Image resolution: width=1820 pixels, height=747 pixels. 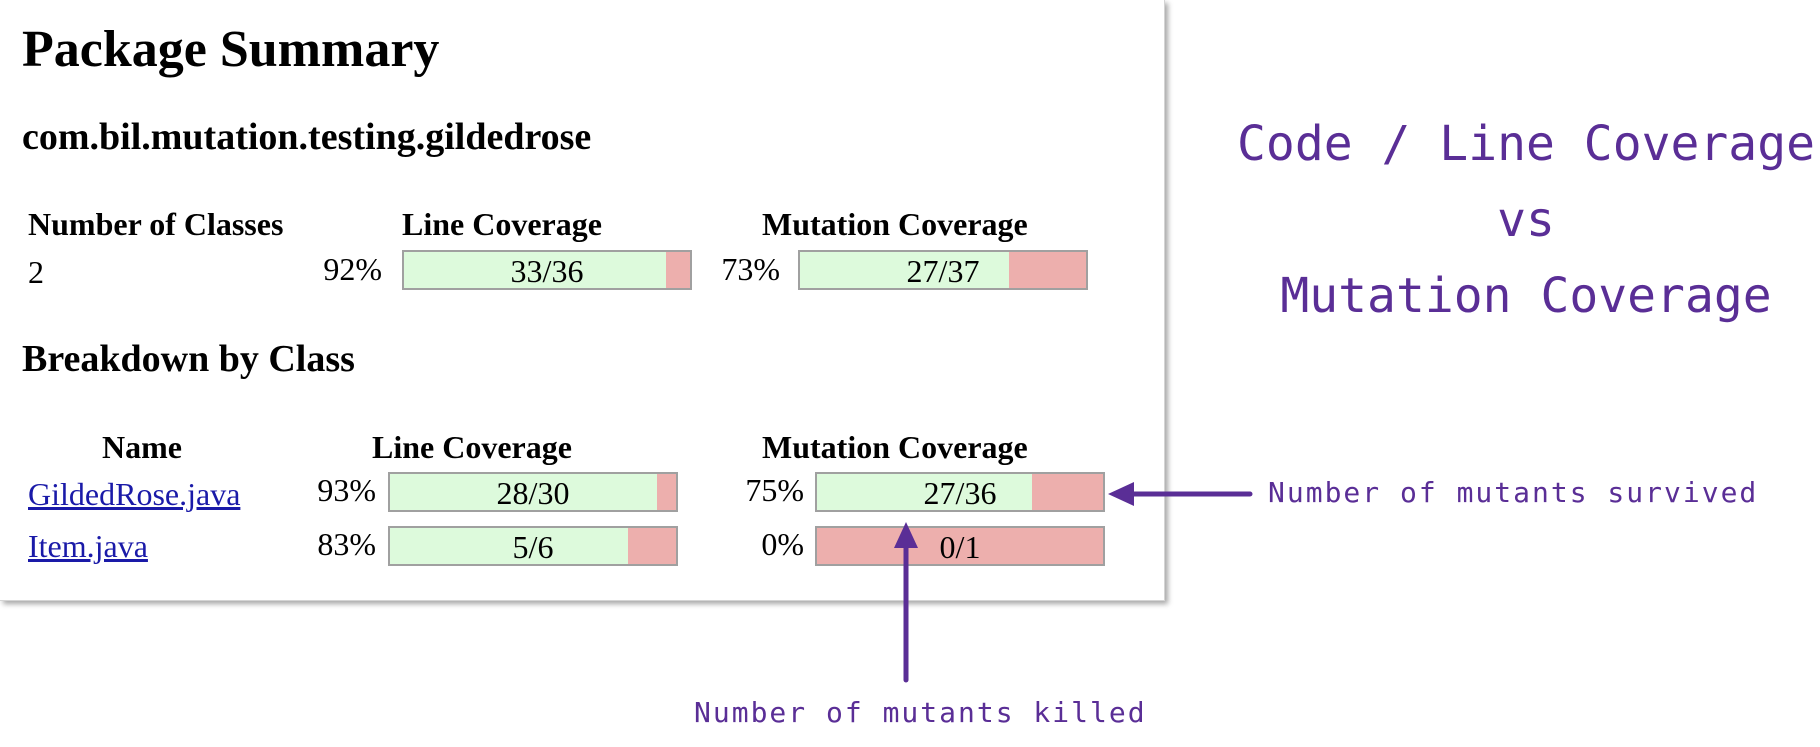 What do you see at coordinates (352, 269) in the screenshot?
I see `summary-line-percent: 92%` at bounding box center [352, 269].